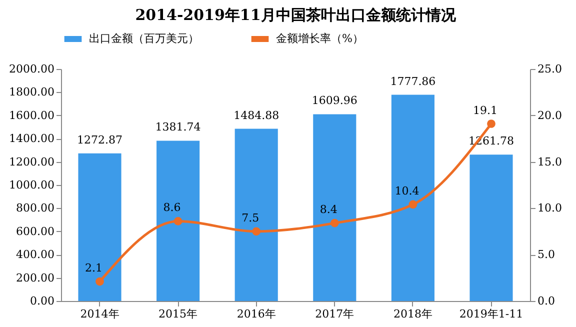  What do you see at coordinates (35, 277) in the screenshot?
I see `y-tick-label: 200.00` at bounding box center [35, 277].